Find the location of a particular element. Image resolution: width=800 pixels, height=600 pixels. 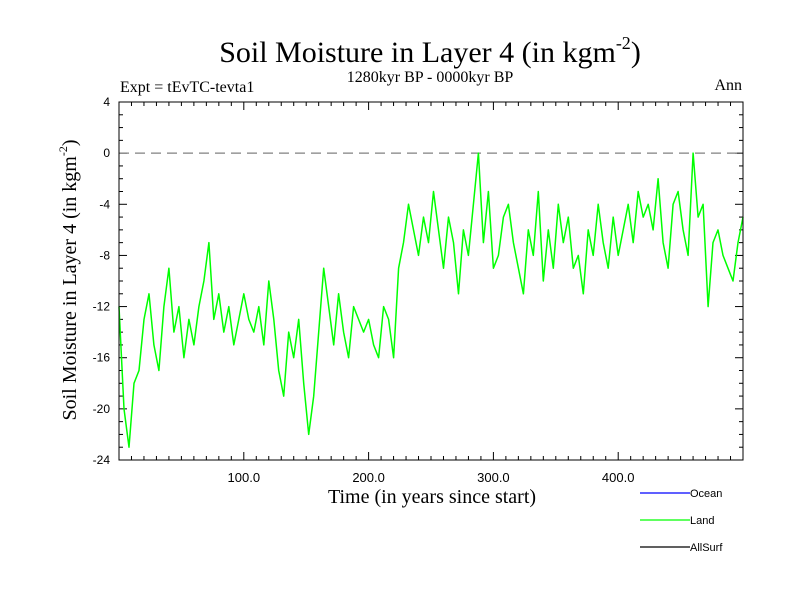

y-tick-label: 0 is located at coordinates (106, 153).